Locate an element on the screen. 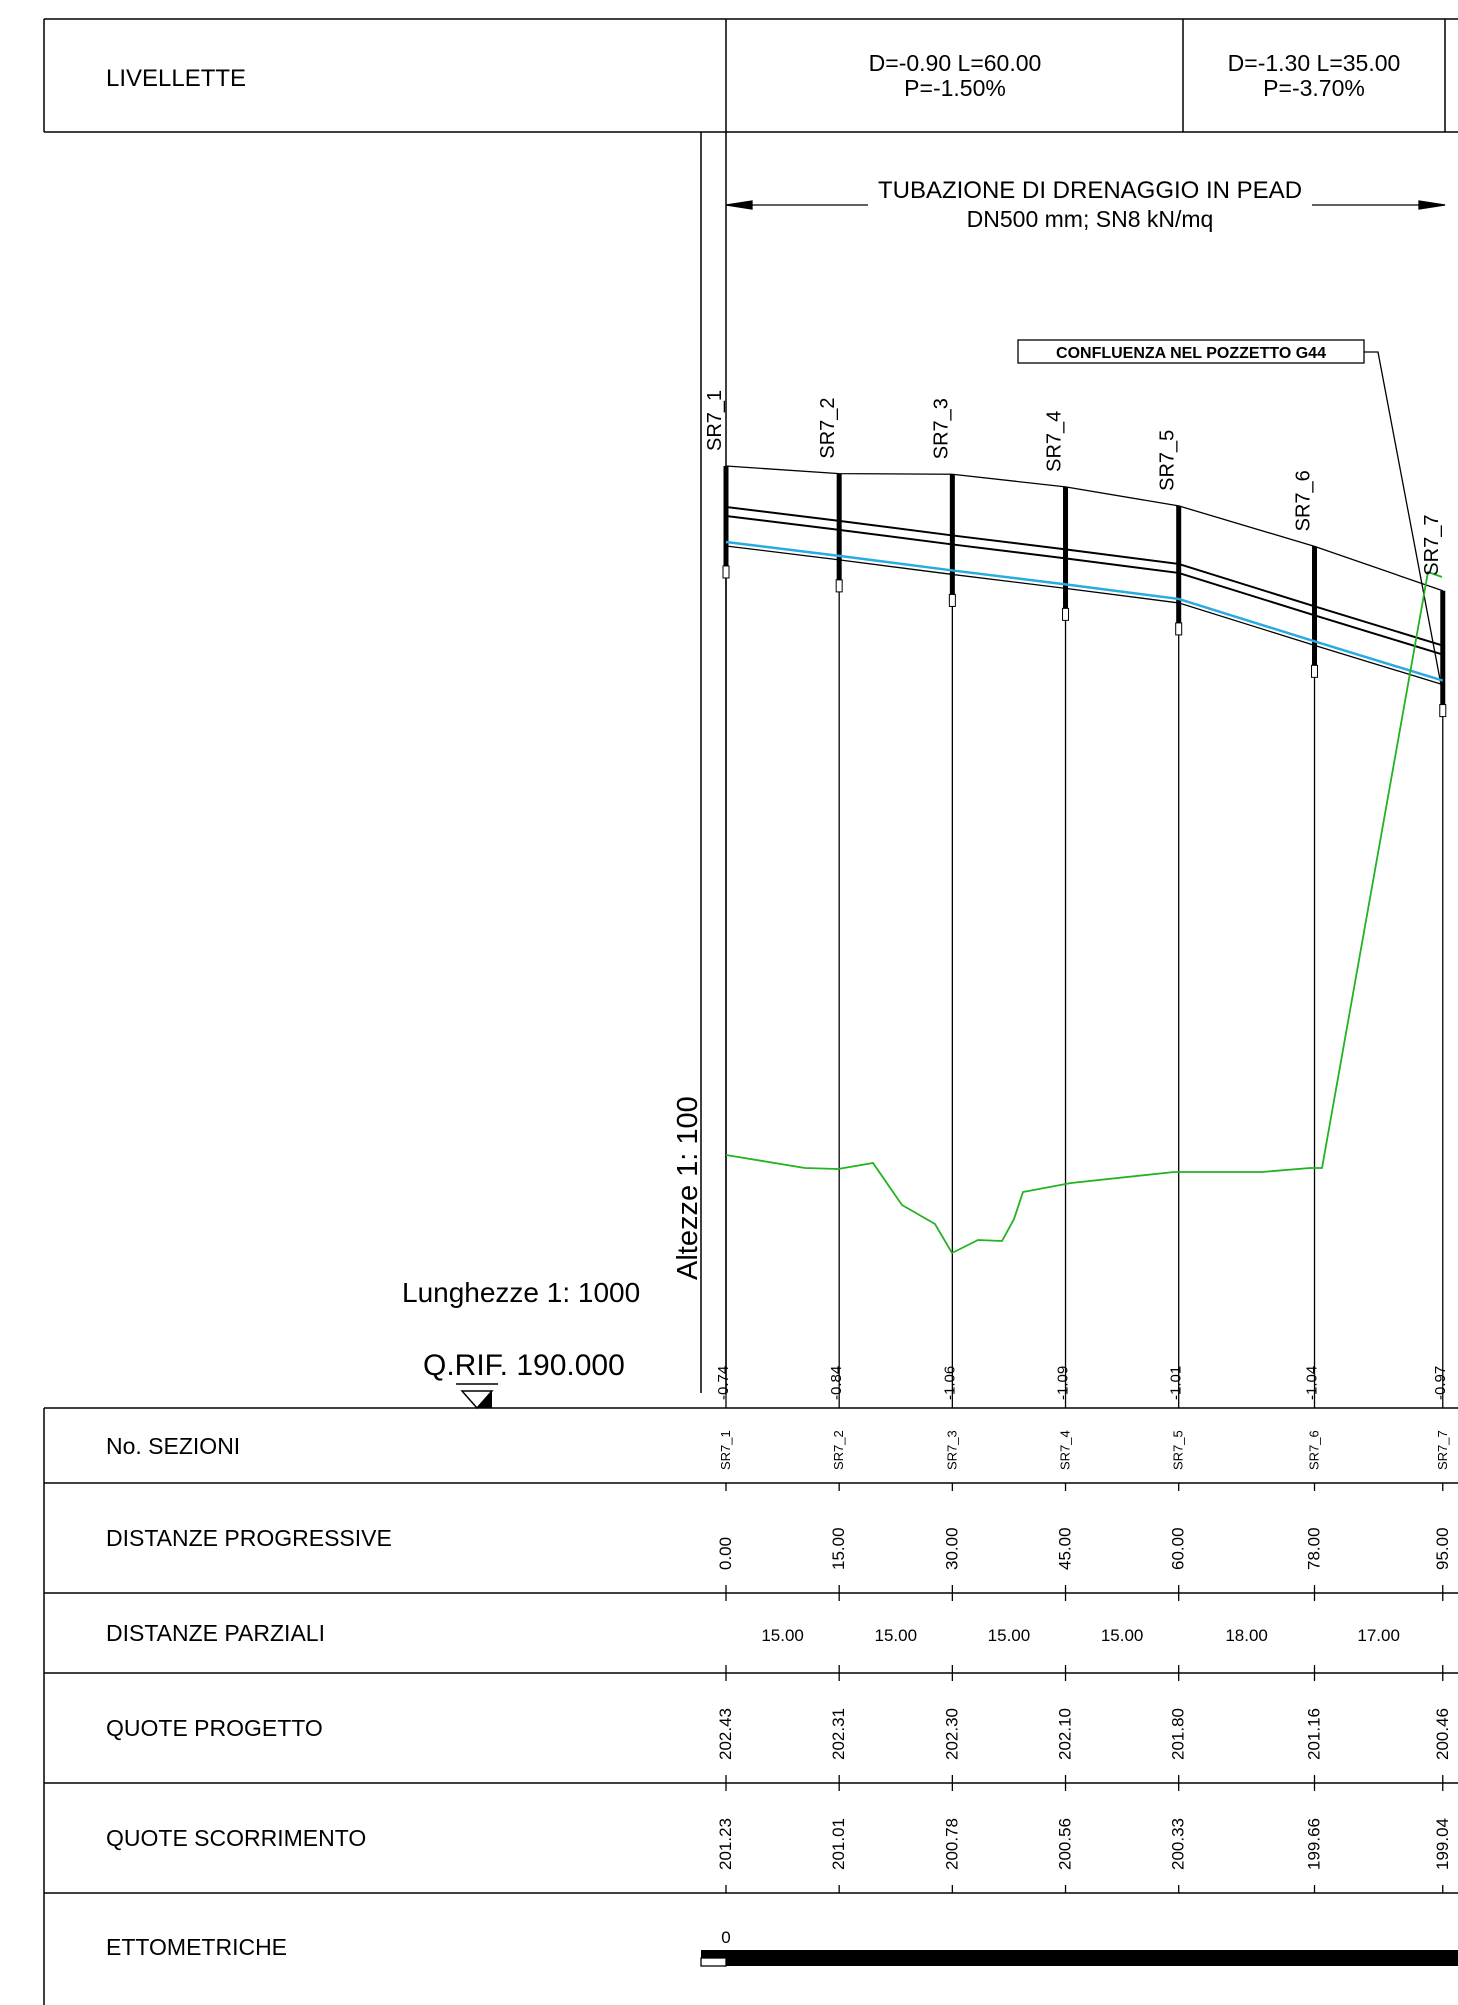 The height and width of the screenshot is (2005, 1458). ettometric-bar is located at coordinates (1079, 1958).